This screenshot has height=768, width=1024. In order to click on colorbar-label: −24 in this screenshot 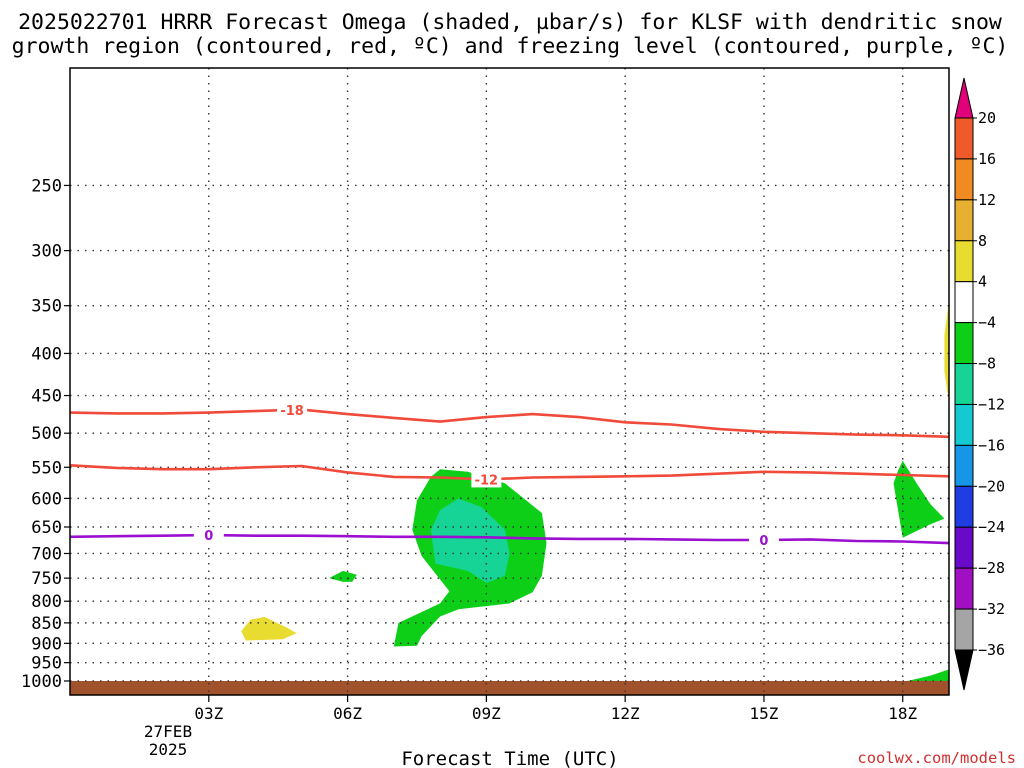, I will do `click(991, 527)`.